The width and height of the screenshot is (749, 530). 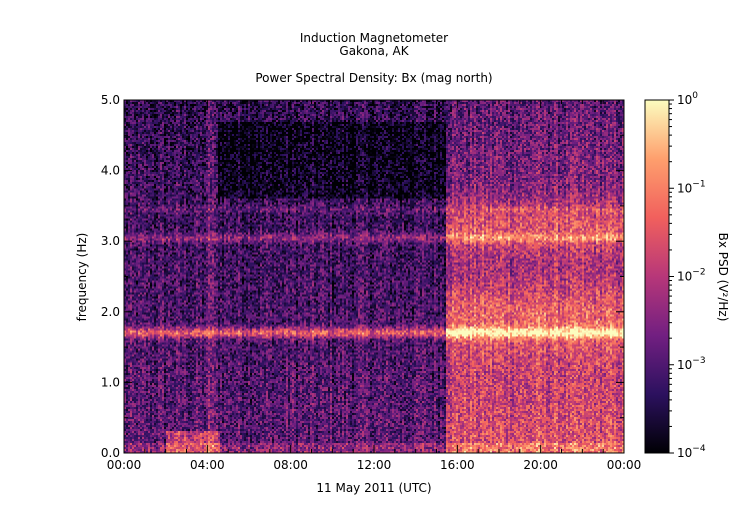 What do you see at coordinates (723, 277) in the screenshot?
I see `colorbar-label: Bx PSD (V²/Hz)` at bounding box center [723, 277].